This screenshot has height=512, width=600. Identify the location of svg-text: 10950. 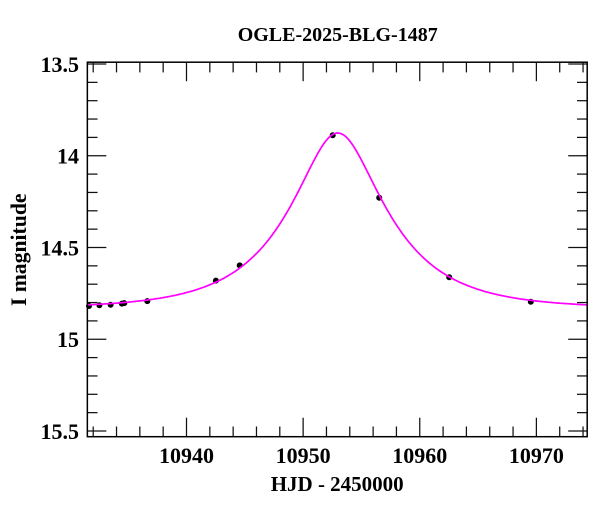
(303, 455).